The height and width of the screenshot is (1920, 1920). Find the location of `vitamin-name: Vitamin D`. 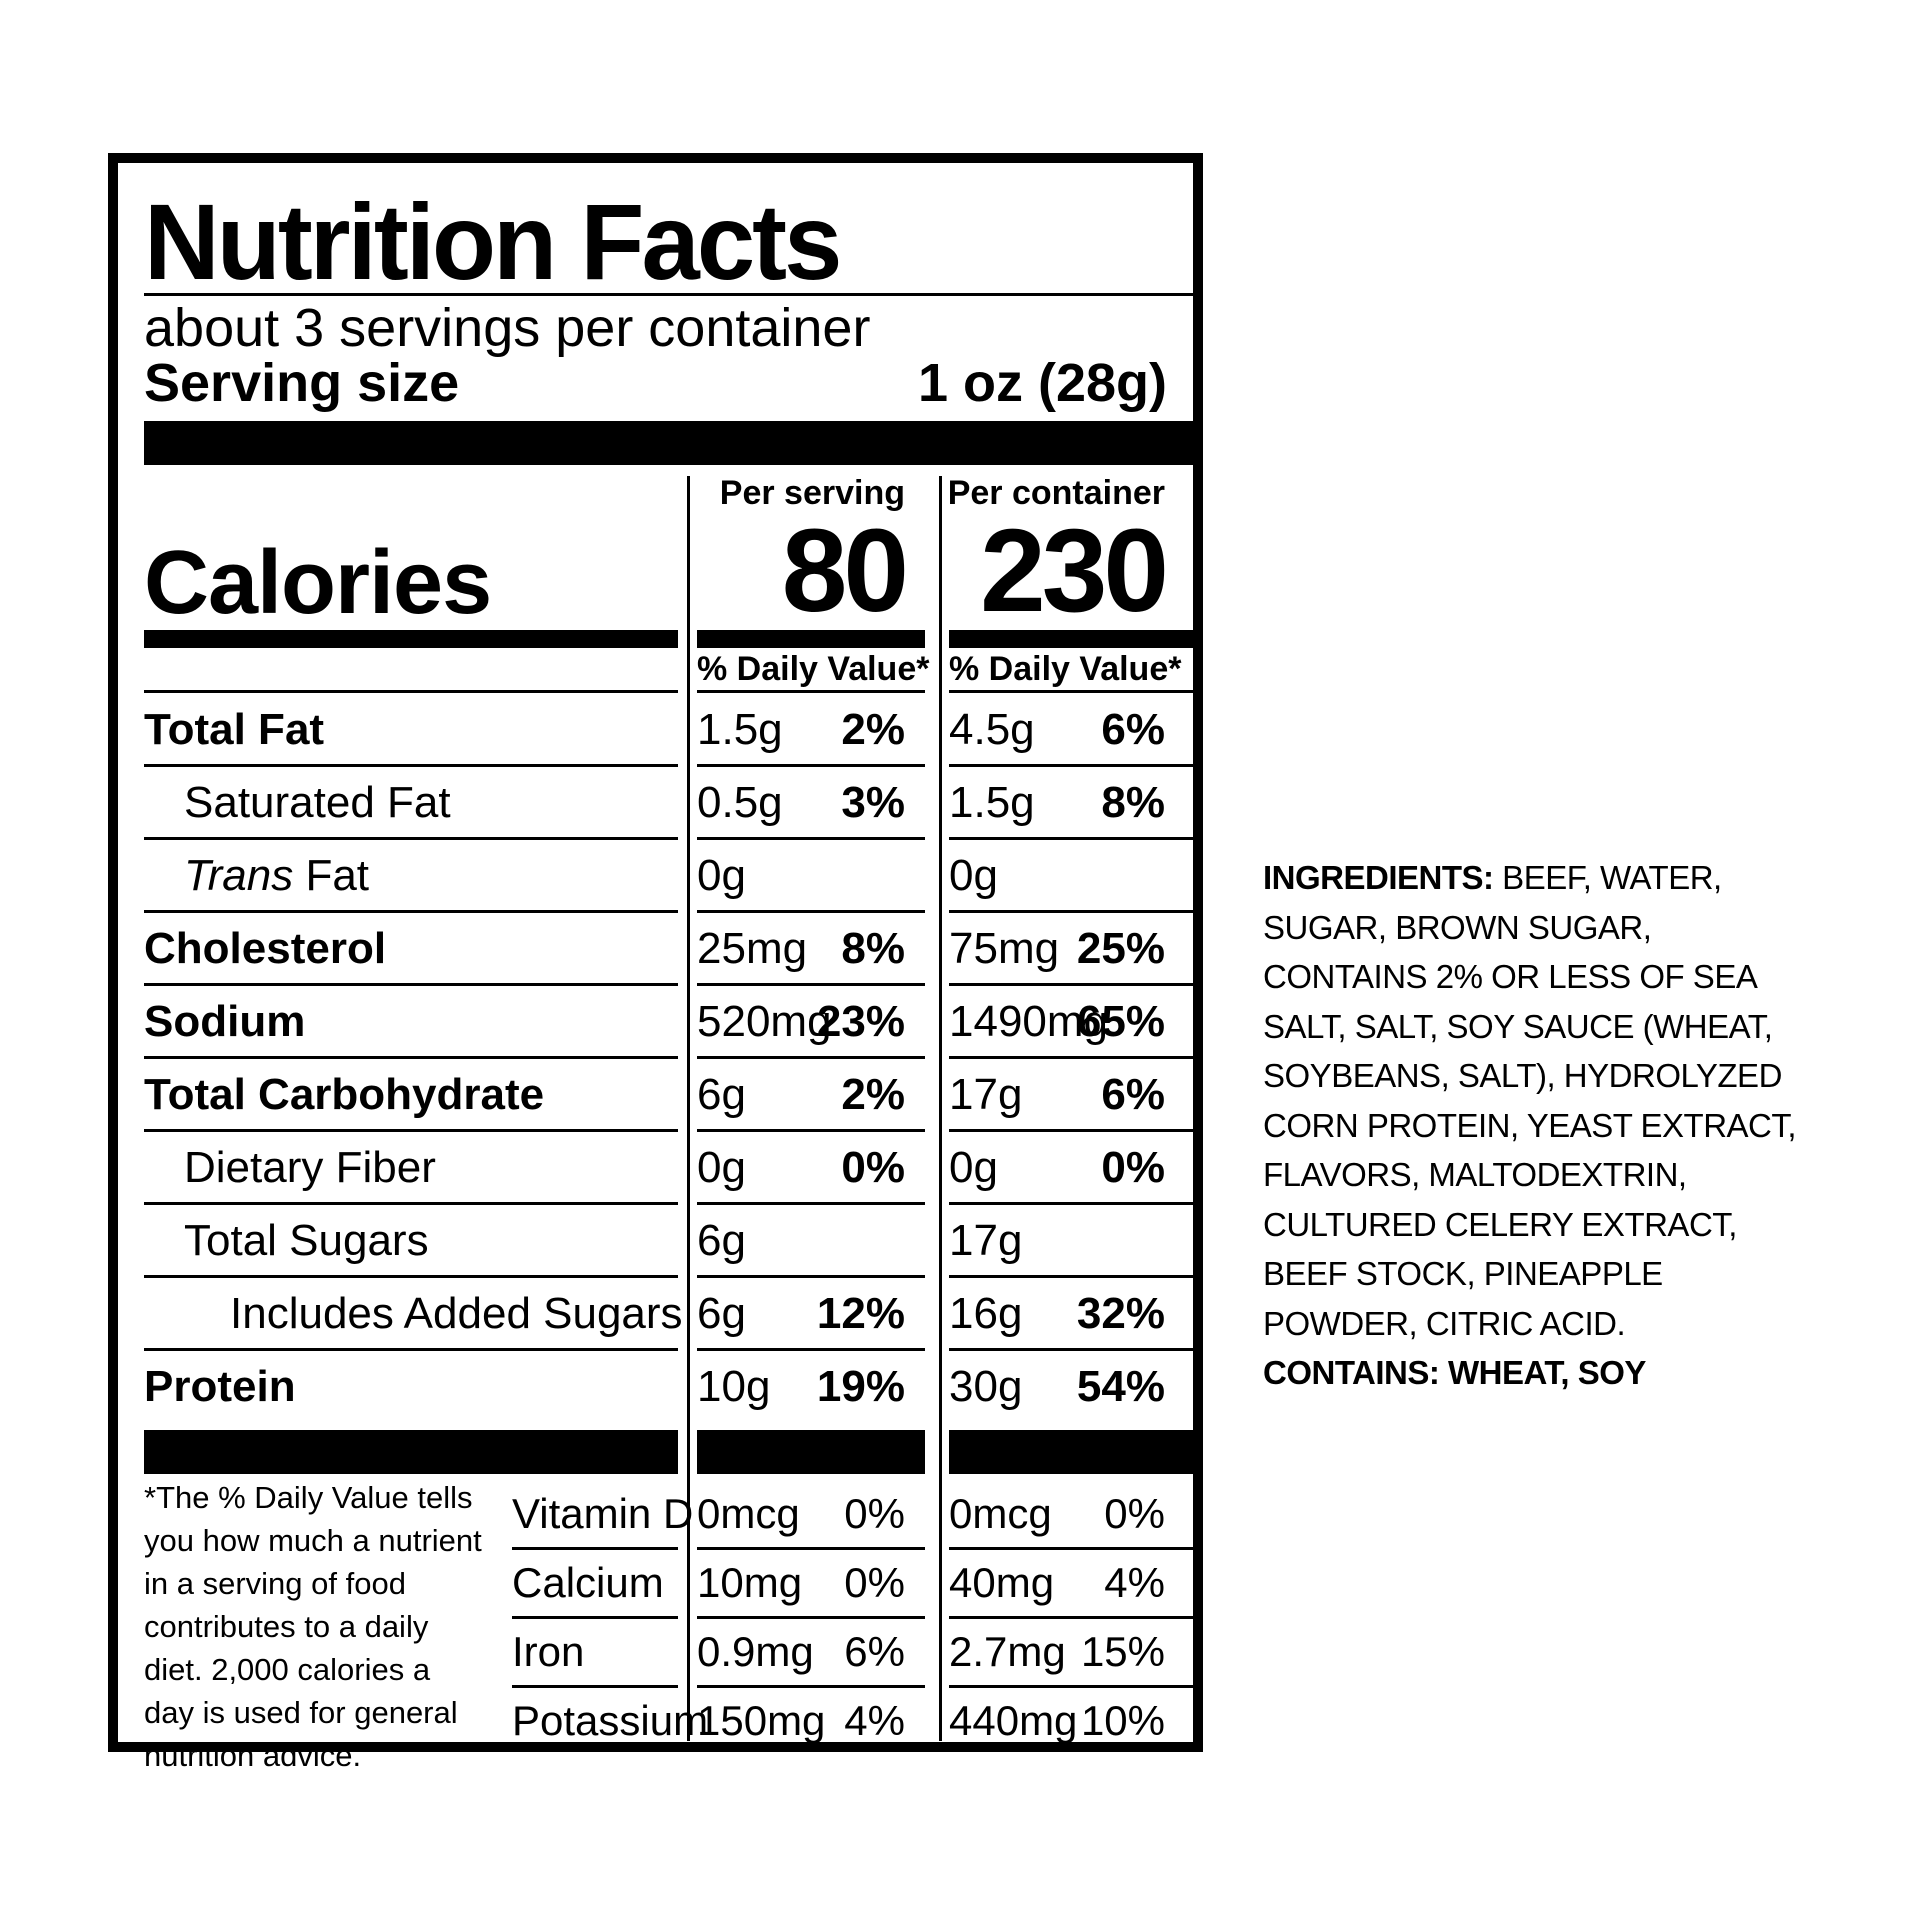

vitamin-name: Vitamin D is located at coordinates (603, 1513).